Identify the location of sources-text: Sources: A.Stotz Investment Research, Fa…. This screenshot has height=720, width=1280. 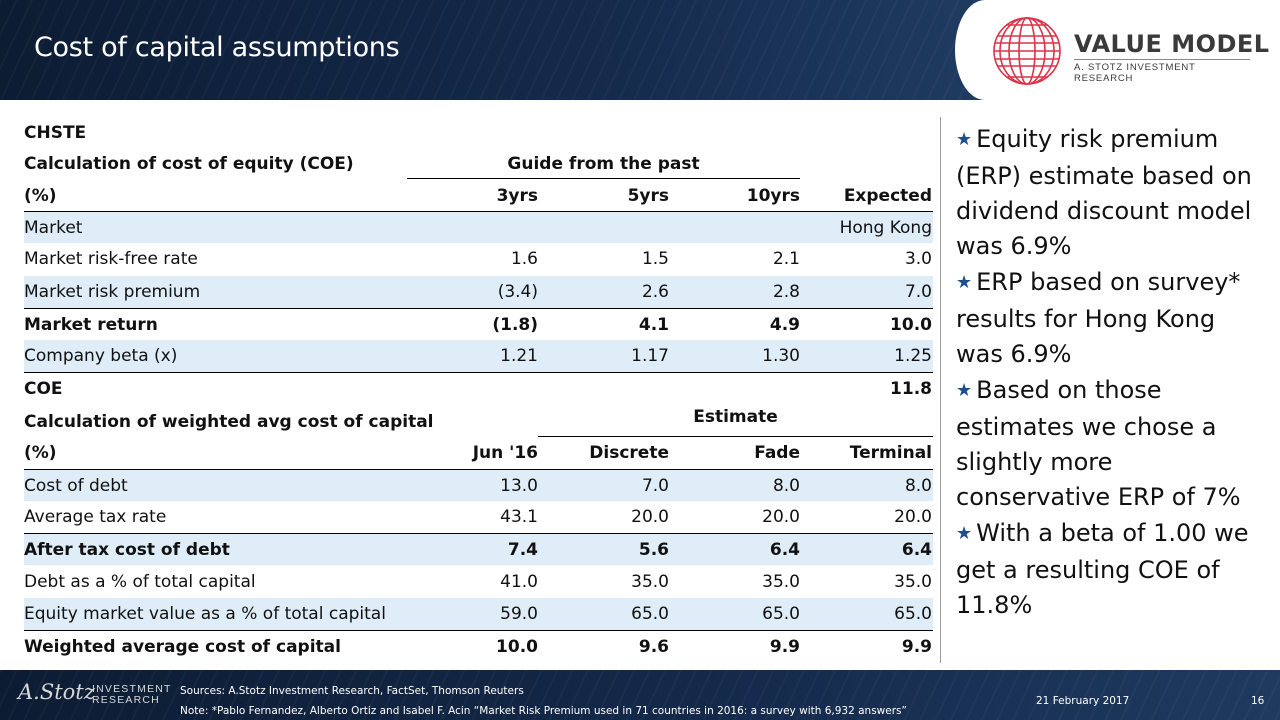
(352, 691).